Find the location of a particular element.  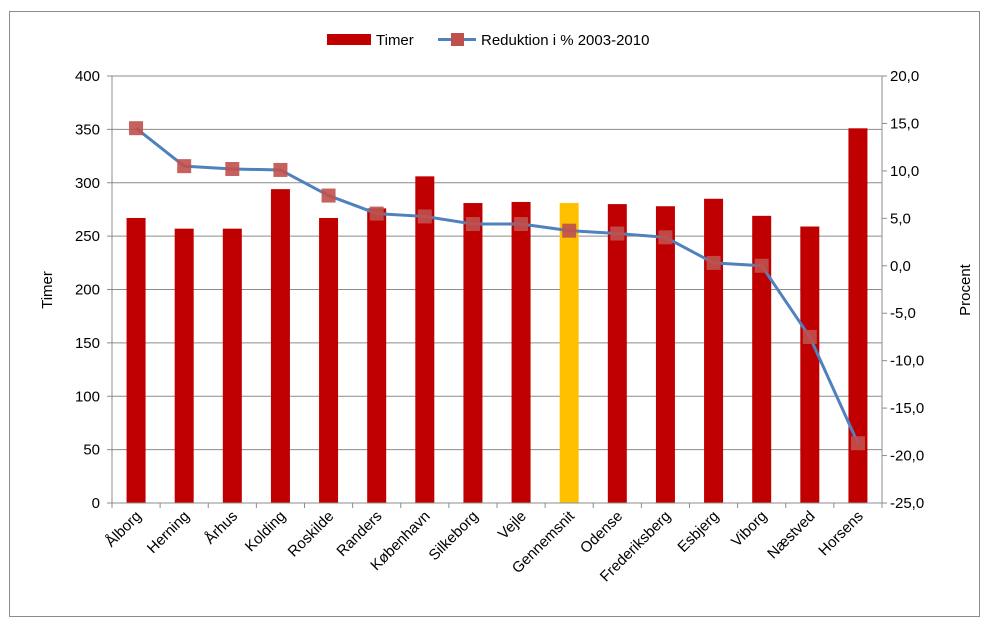

bar-Århus is located at coordinates (232, 365).